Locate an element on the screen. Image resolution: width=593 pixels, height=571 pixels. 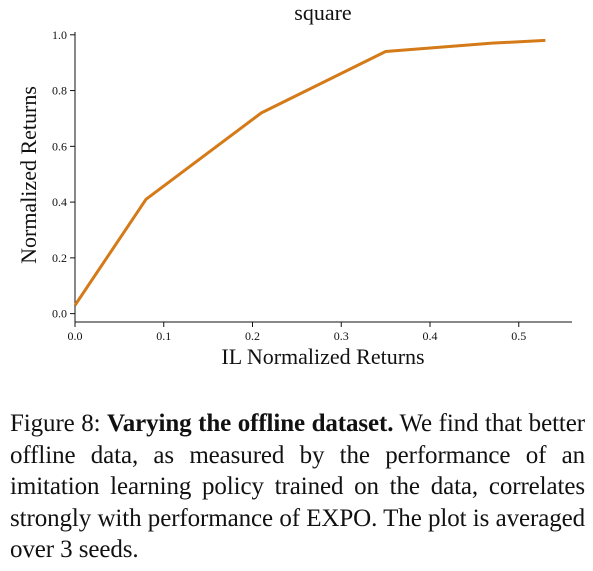
y-tick-label: 0.0 is located at coordinates (59, 314).